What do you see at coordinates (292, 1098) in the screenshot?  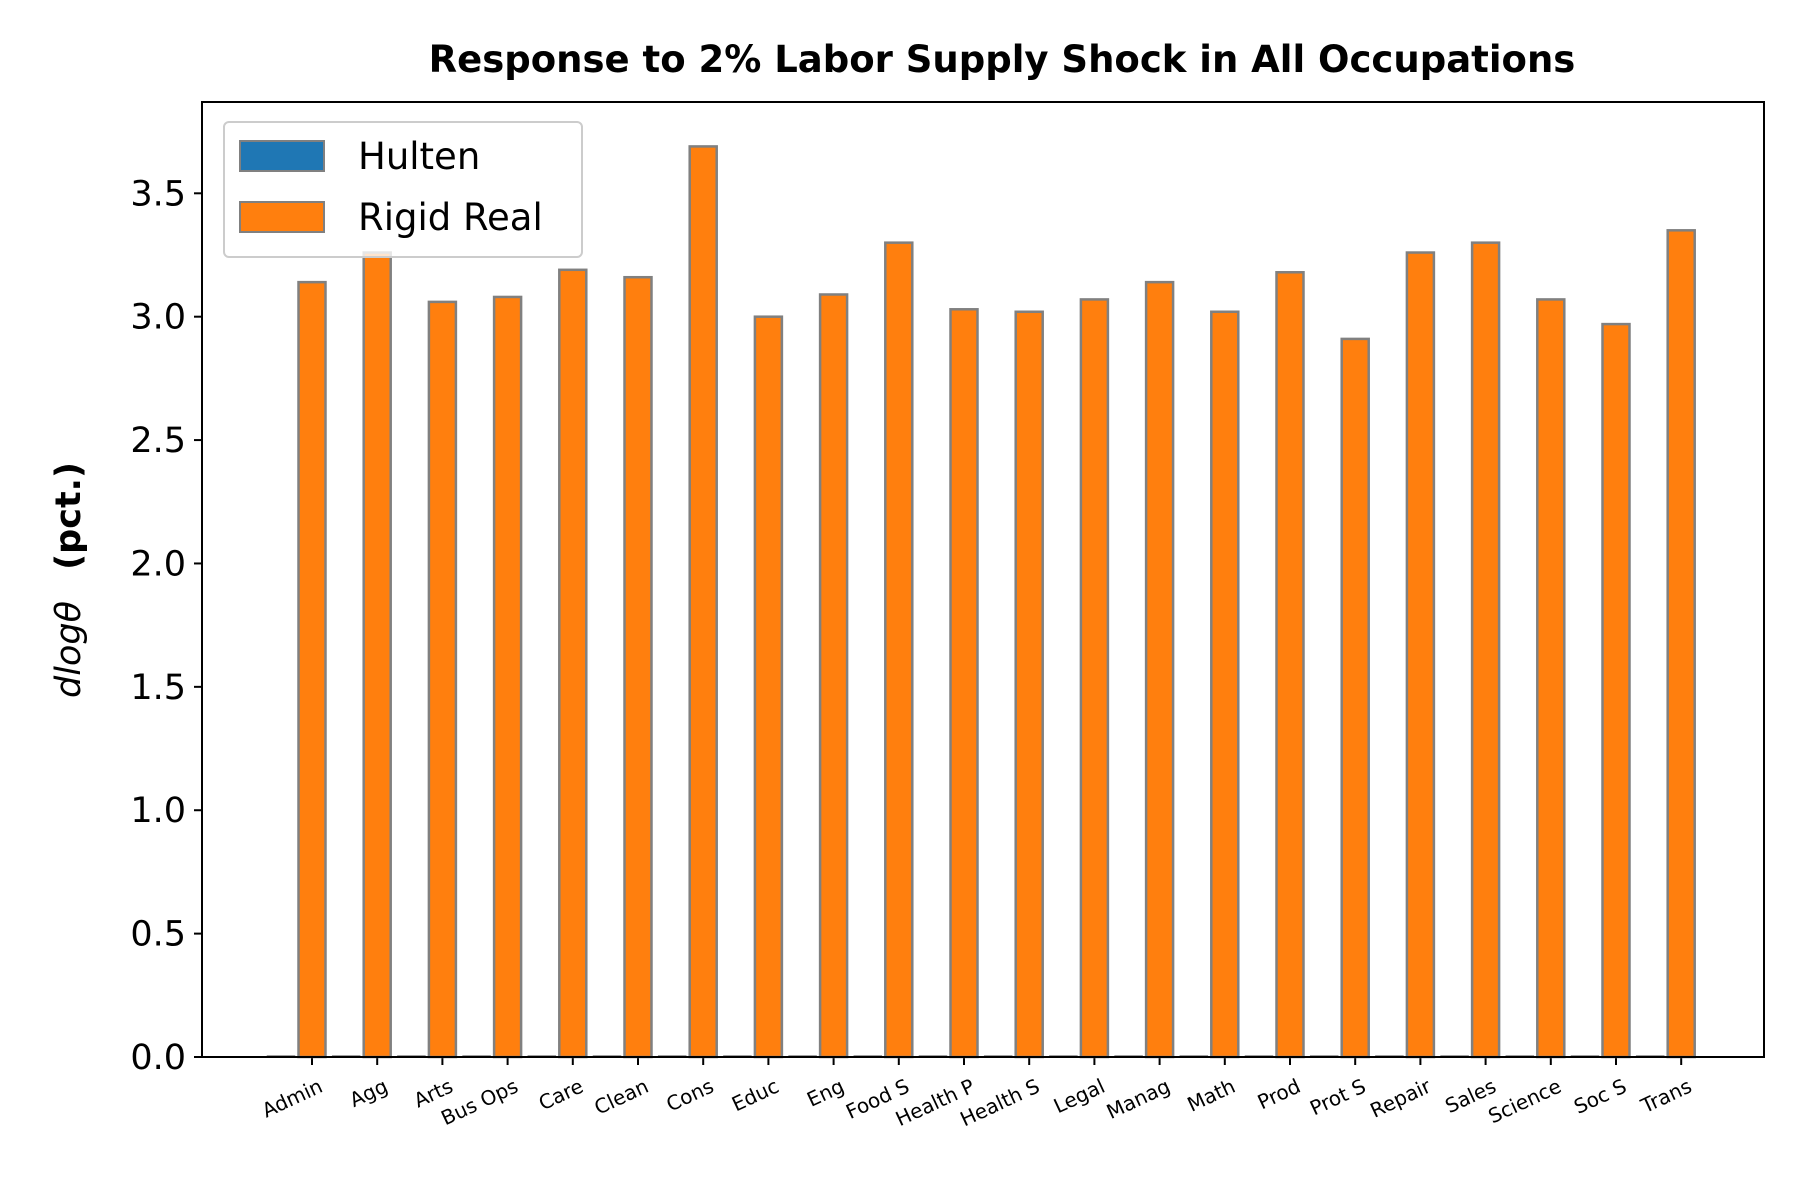 I see `x-tick-label: Admin` at bounding box center [292, 1098].